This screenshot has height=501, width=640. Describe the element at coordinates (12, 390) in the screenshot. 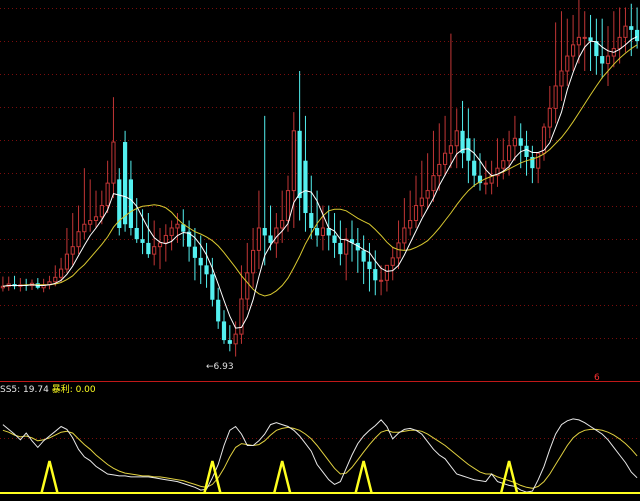

I see `indicator-name: SS5:` at that location.